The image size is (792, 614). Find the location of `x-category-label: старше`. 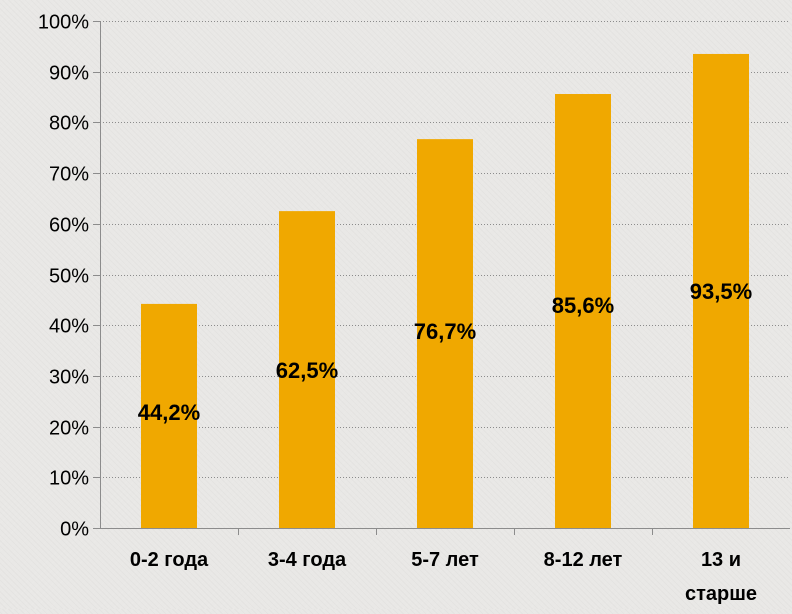

x-category-label: старше is located at coordinates (721, 594).